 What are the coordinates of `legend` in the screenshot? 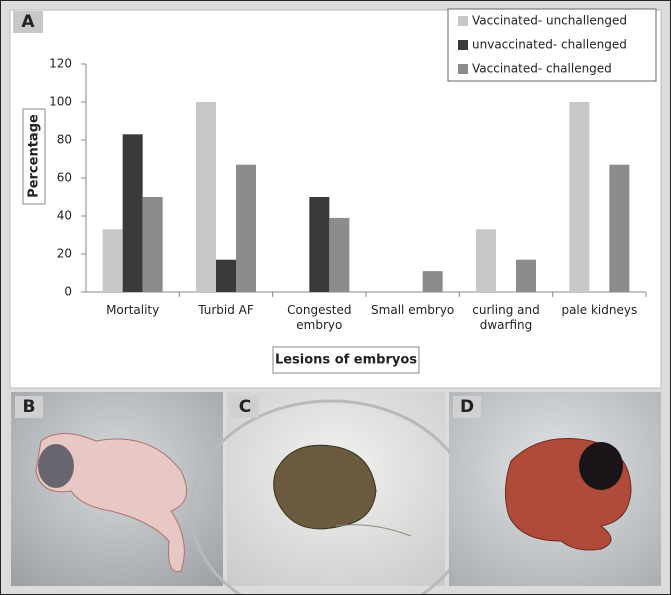 It's located at (552, 45).